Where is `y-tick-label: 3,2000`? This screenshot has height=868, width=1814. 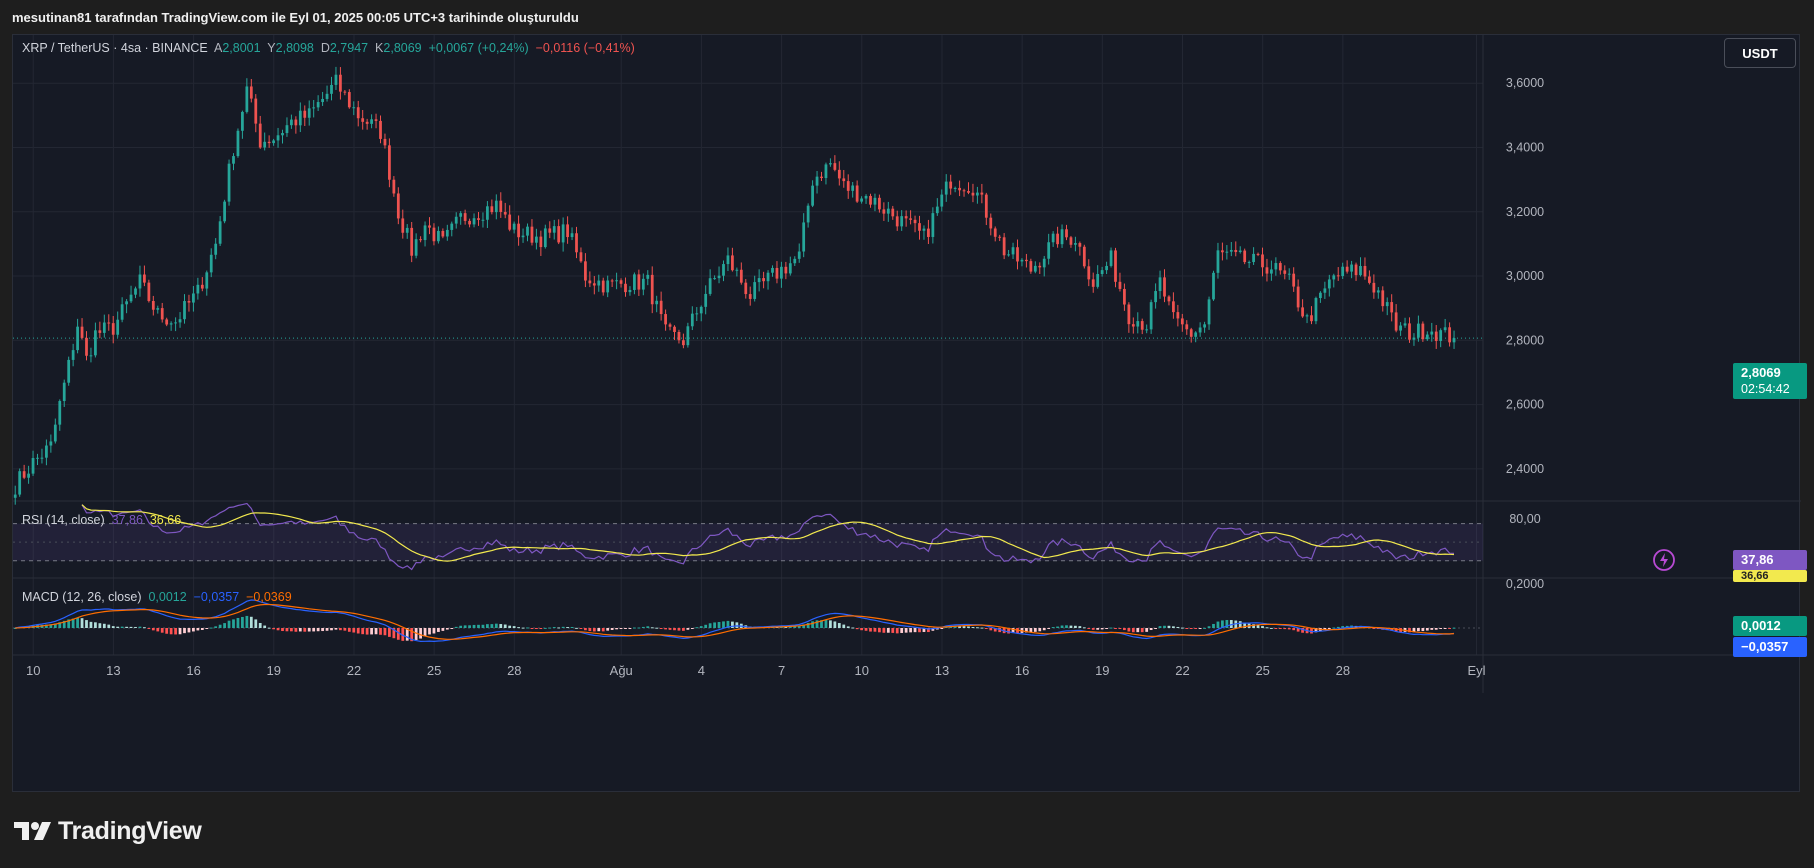 y-tick-label: 3,2000 is located at coordinates (1525, 212).